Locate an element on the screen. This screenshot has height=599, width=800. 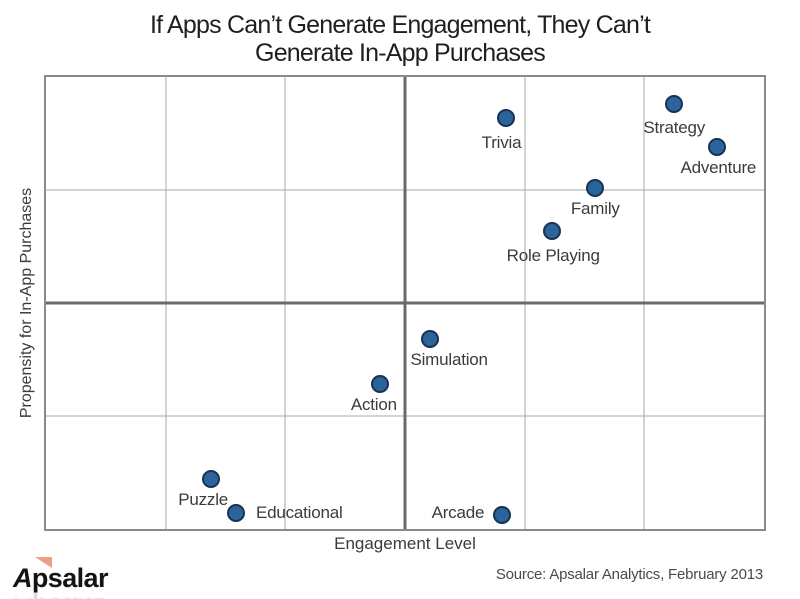
data-point-educational is located at coordinates (236, 513).